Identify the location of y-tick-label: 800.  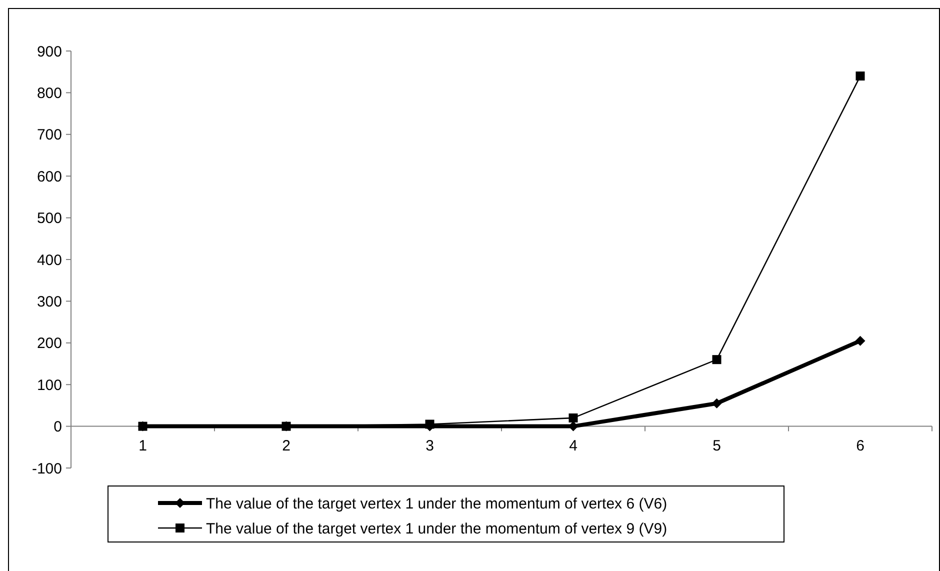
(49, 93).